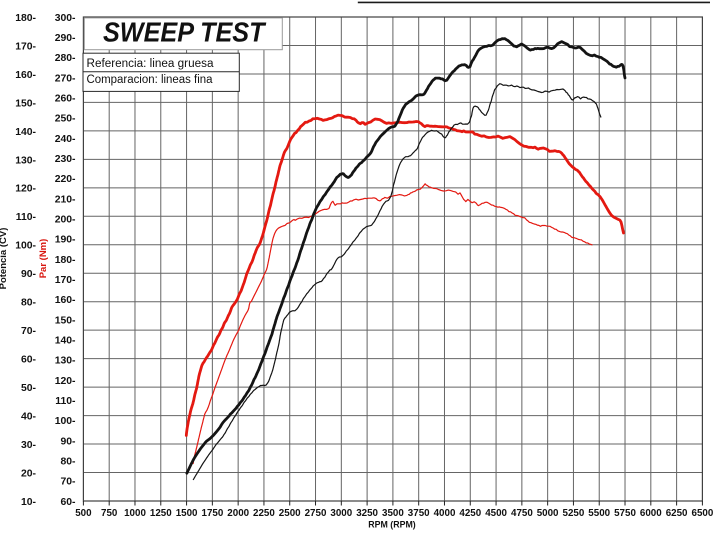 The height and width of the screenshot is (533, 713). Describe the element at coordinates (65, 199) in the screenshot. I see `svg-text: 210-` at that location.